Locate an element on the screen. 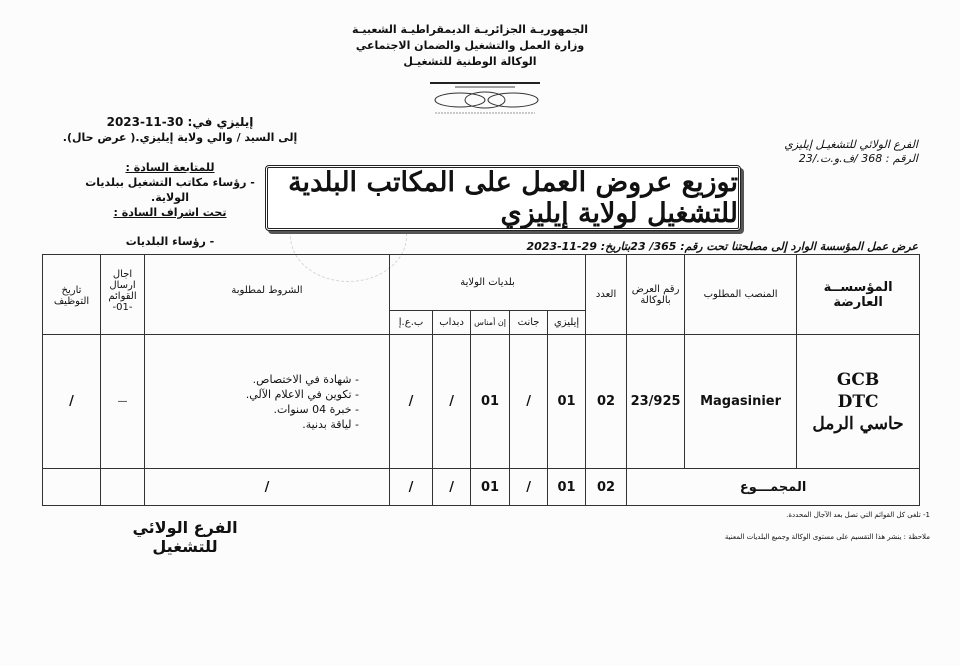  cell-hire-date: / is located at coordinates (71, 401).